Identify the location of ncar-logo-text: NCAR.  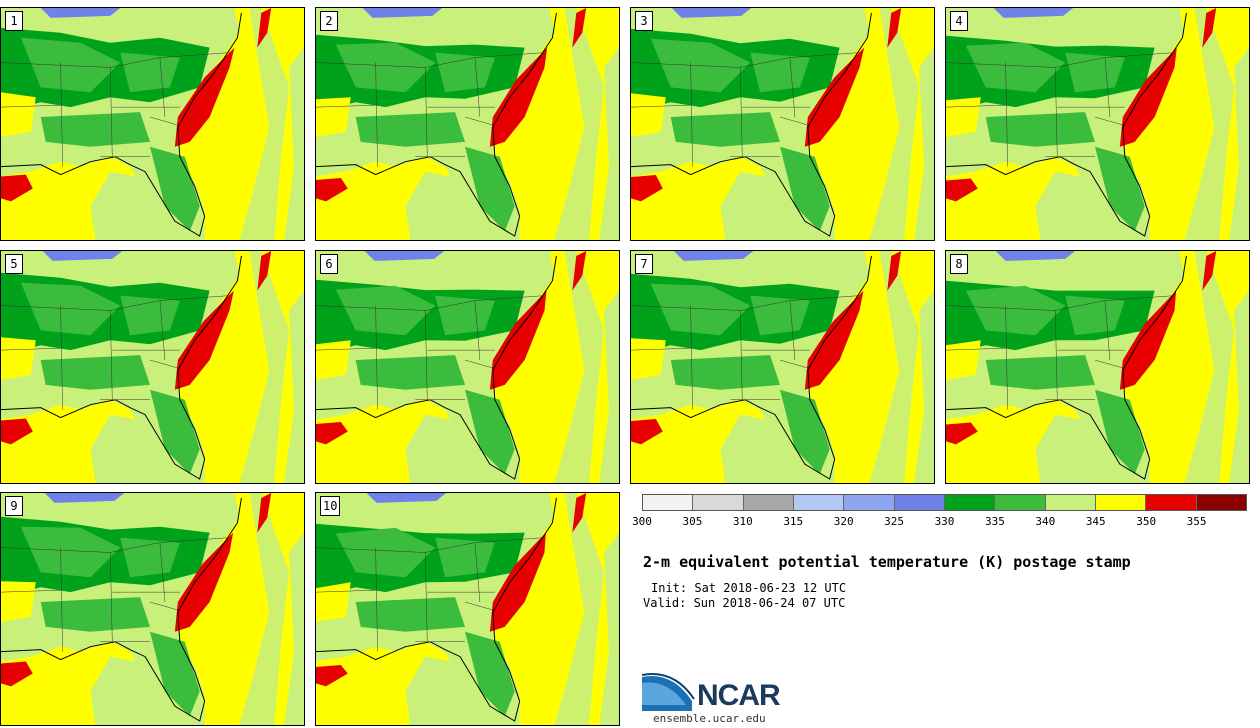
(739, 695).